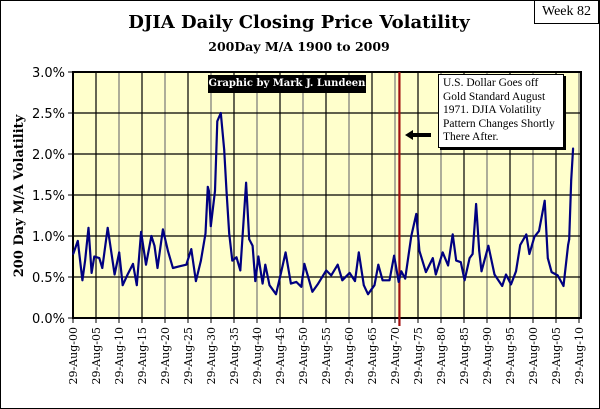  I want to click on y-tick-label: 0.0%, so click(48, 319).